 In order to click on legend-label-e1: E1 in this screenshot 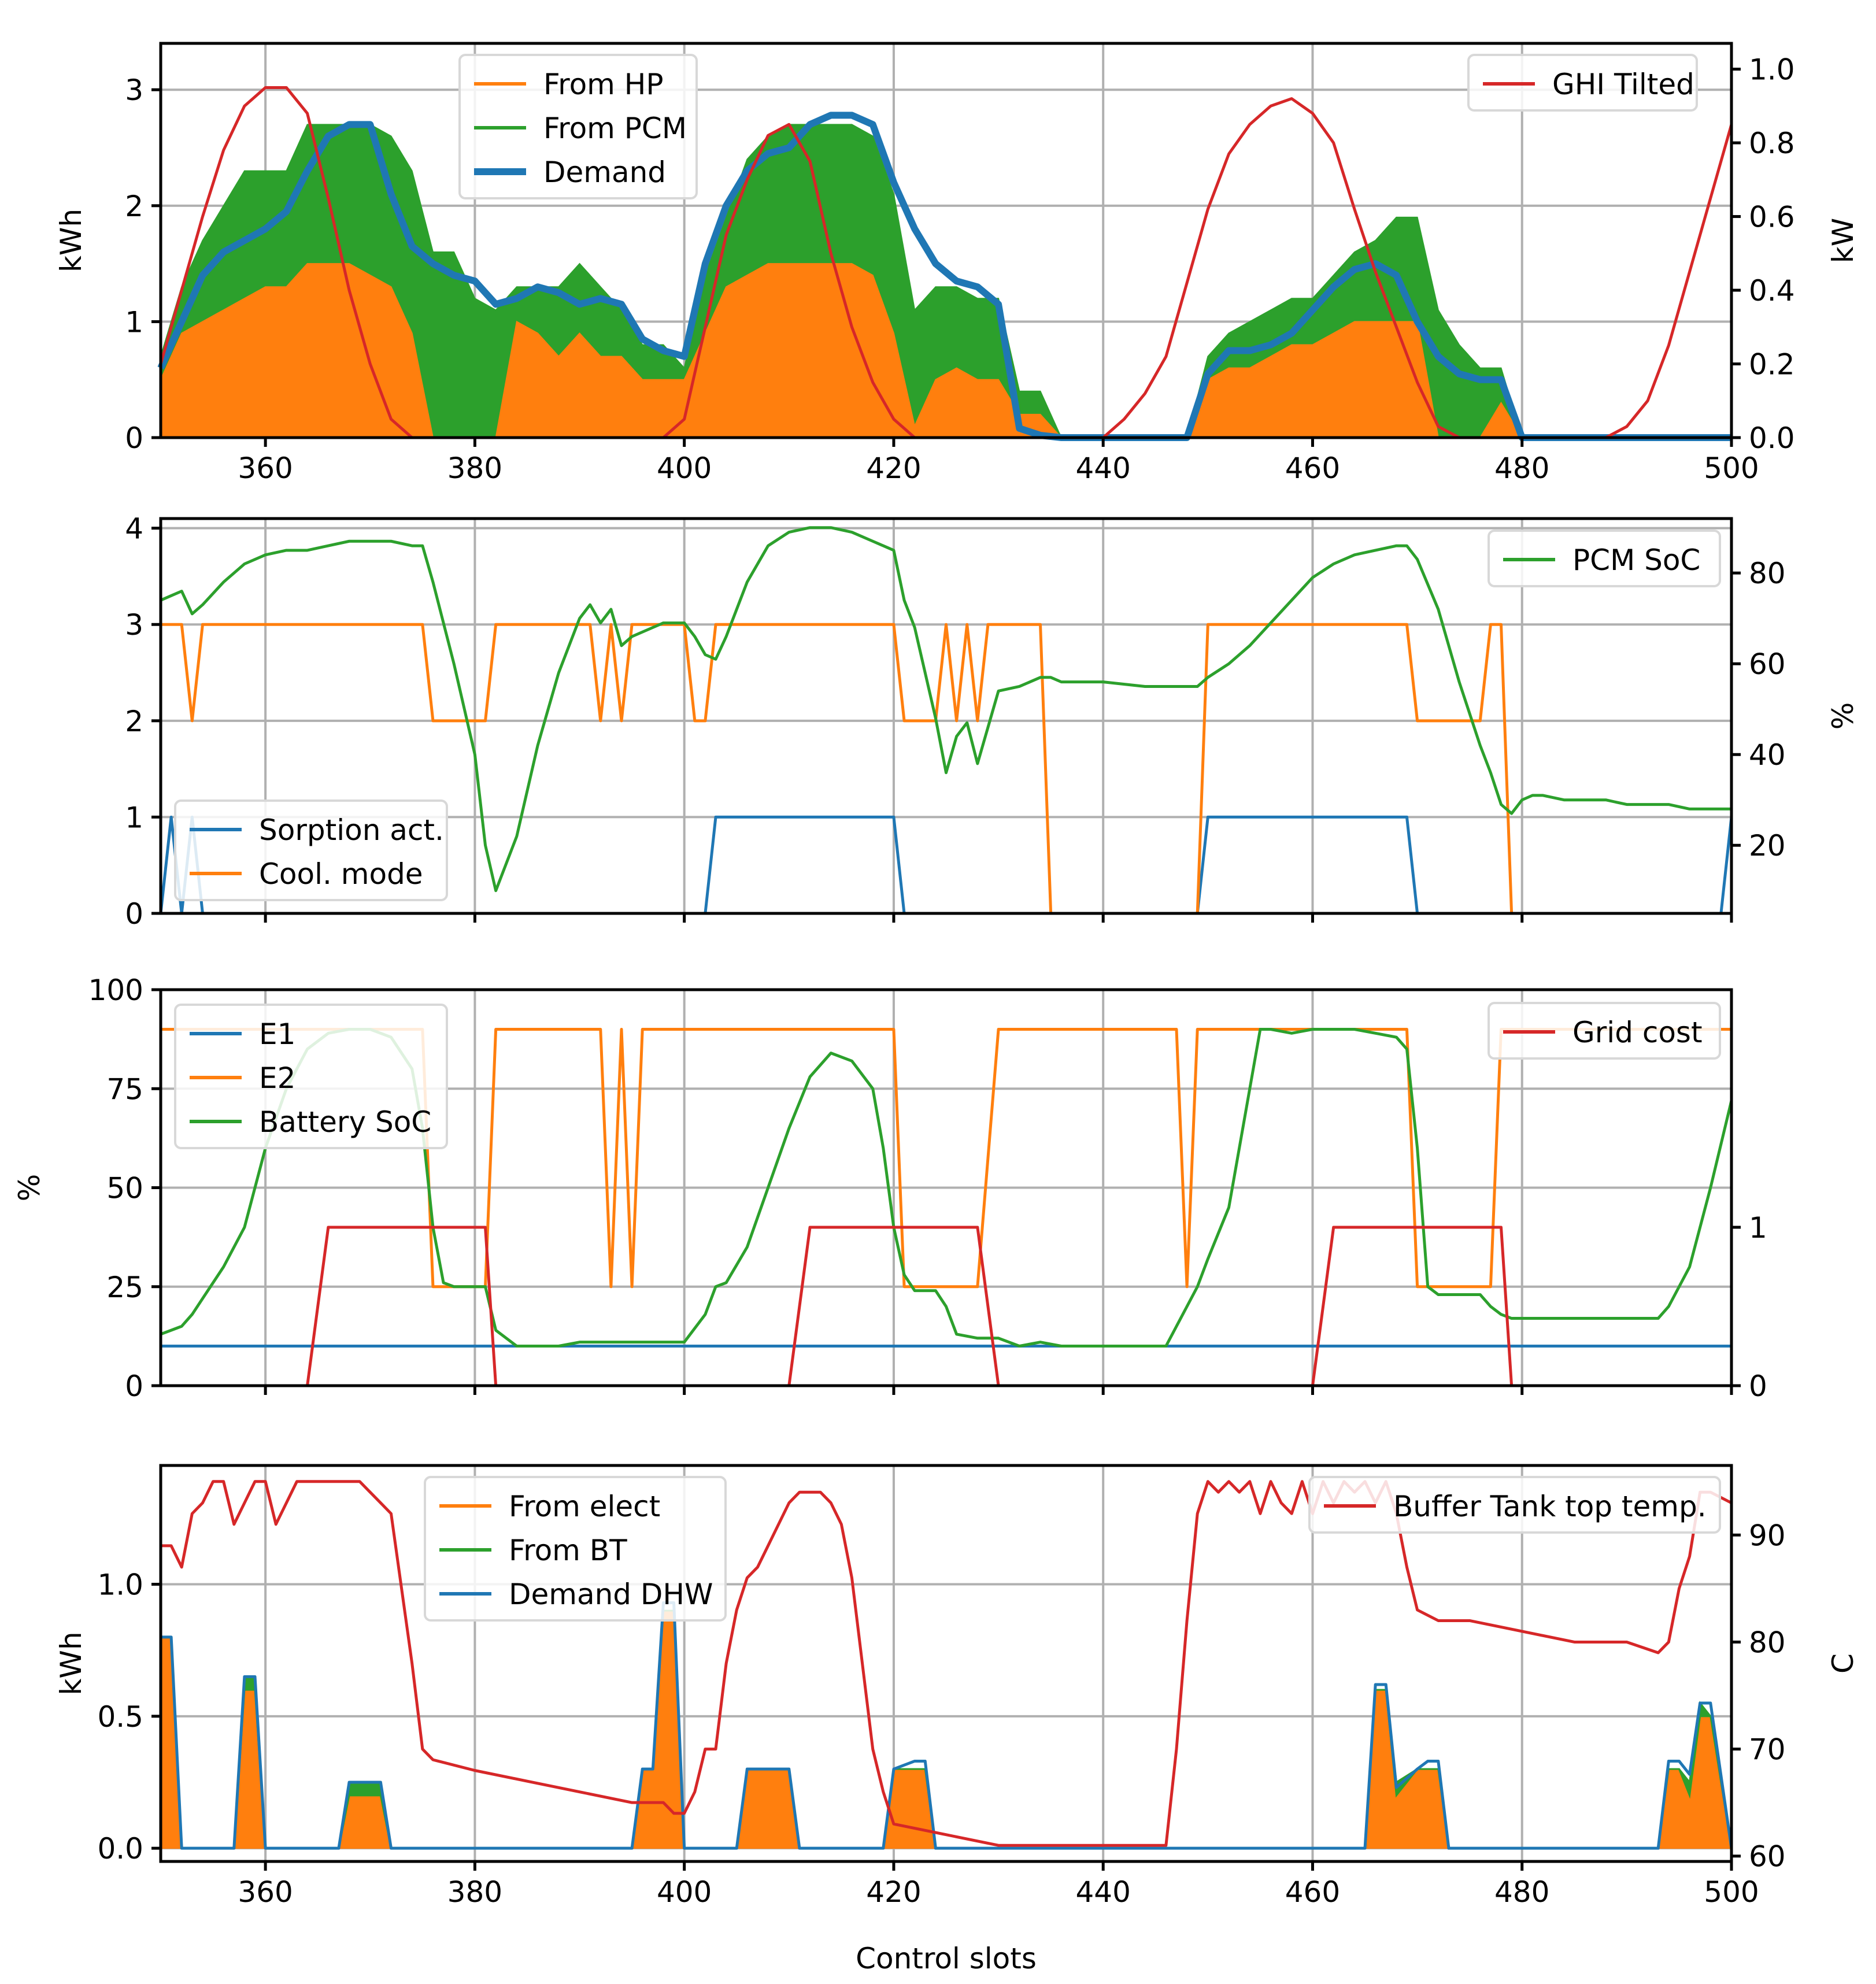, I will do `click(277, 1034)`.